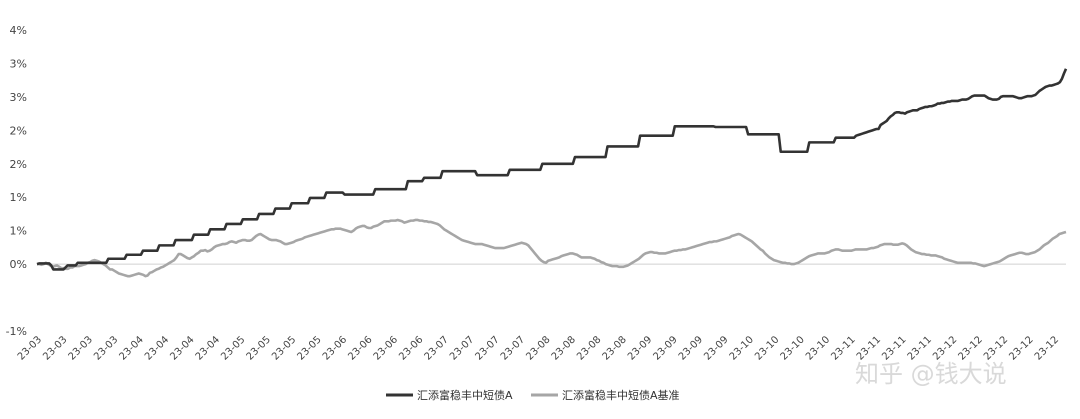 This screenshot has width=1080, height=419. What do you see at coordinates (16, 181) in the screenshot?
I see `y-axis: 4% 3% 3% 2% 2% 1% 1% 0% -1%` at bounding box center [16, 181].